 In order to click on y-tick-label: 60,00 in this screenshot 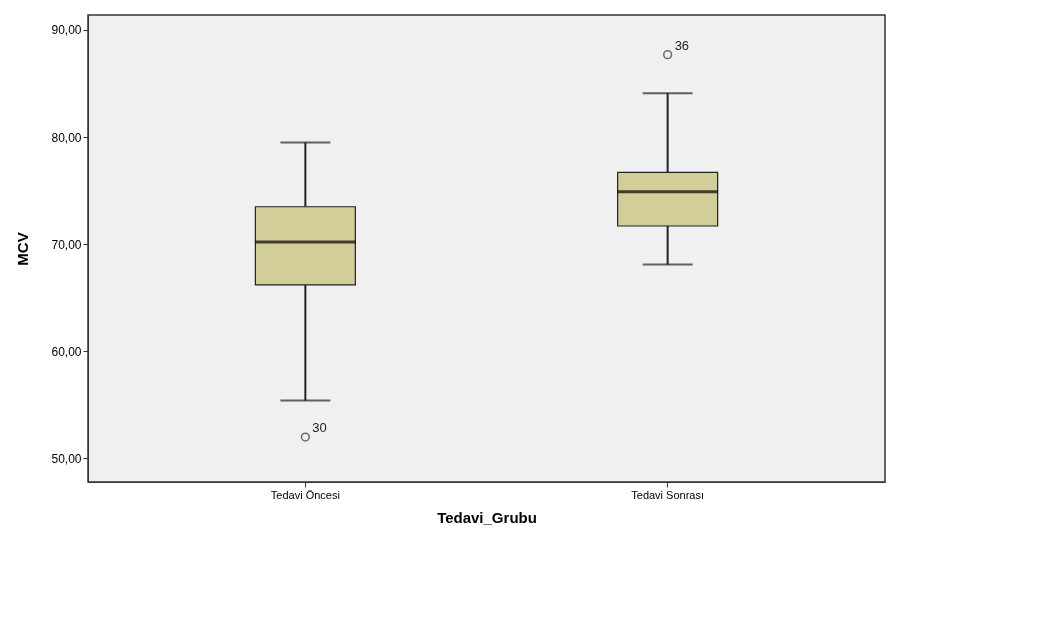, I will do `click(66, 351)`.